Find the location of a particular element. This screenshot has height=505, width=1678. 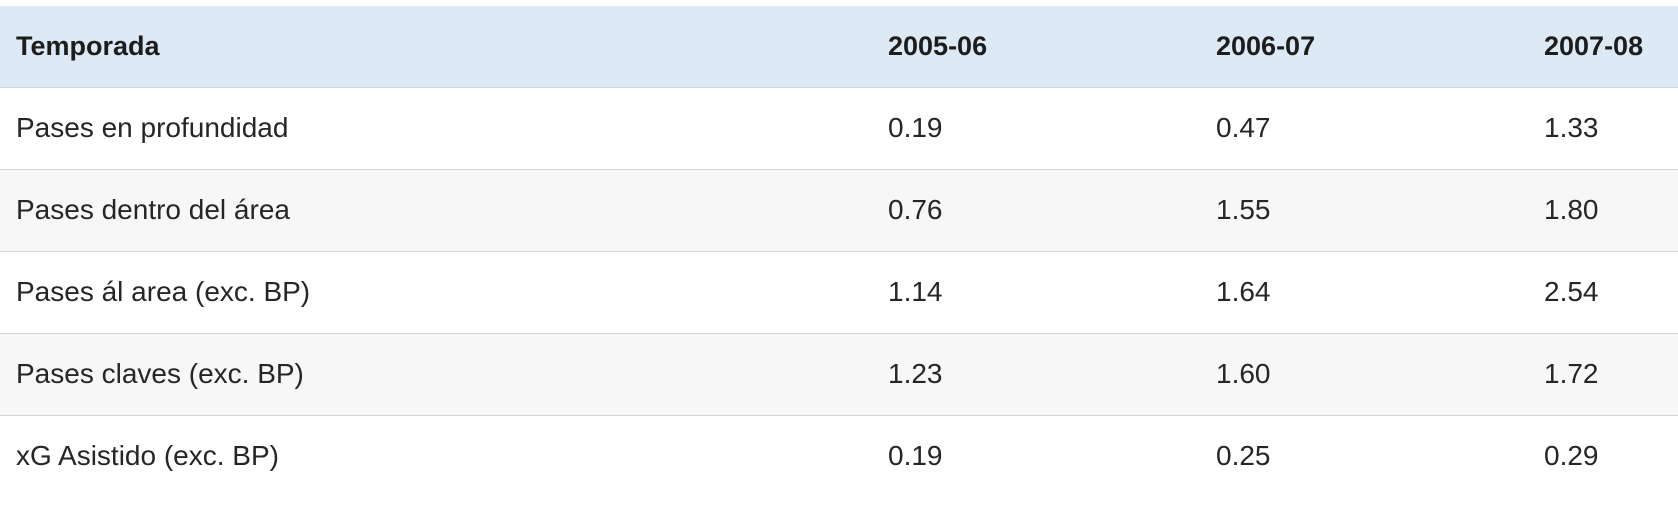

row-label: Pases dentro del área is located at coordinates (153, 209).